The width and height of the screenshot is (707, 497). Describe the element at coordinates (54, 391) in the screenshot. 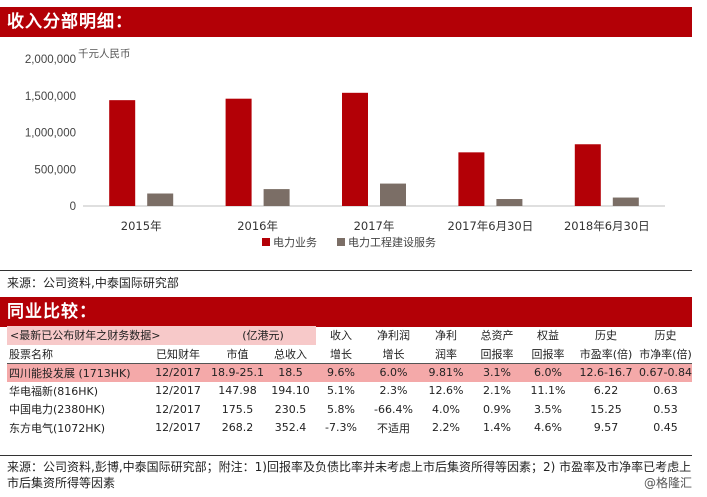

I see `cell-stock-name: 华电福新(816HK)` at that location.